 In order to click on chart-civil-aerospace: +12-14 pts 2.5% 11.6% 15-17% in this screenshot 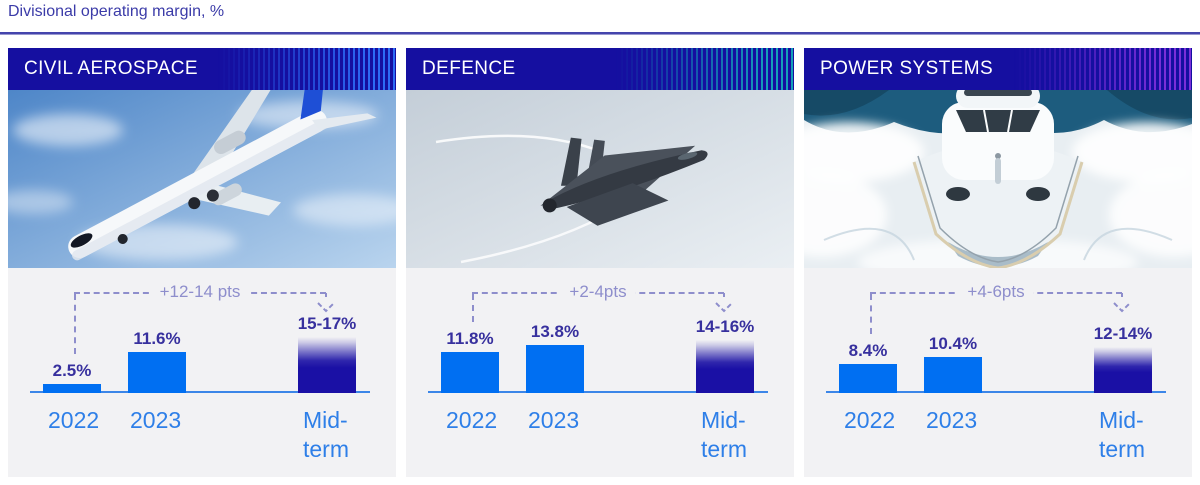, I will do `click(202, 372)`.